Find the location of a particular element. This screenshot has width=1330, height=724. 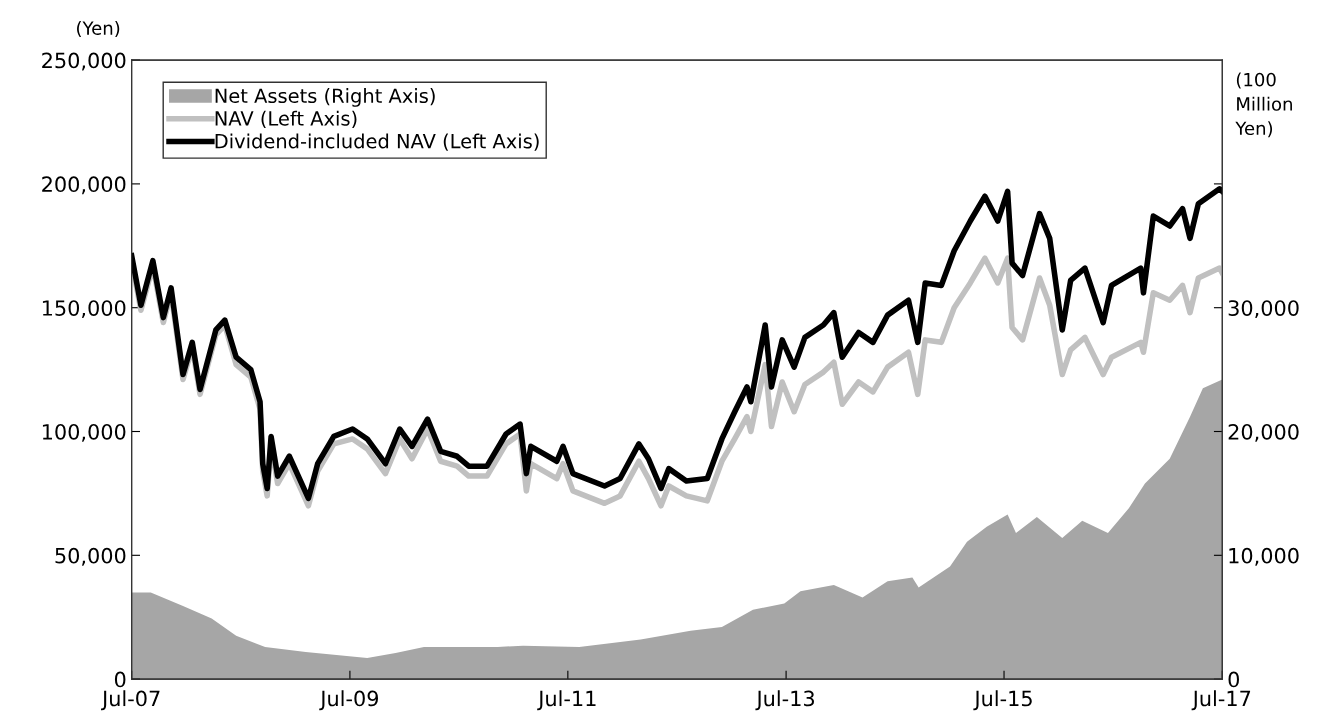

legend-label: Dividend-included NAV (Left Axis) is located at coordinates (377, 142).